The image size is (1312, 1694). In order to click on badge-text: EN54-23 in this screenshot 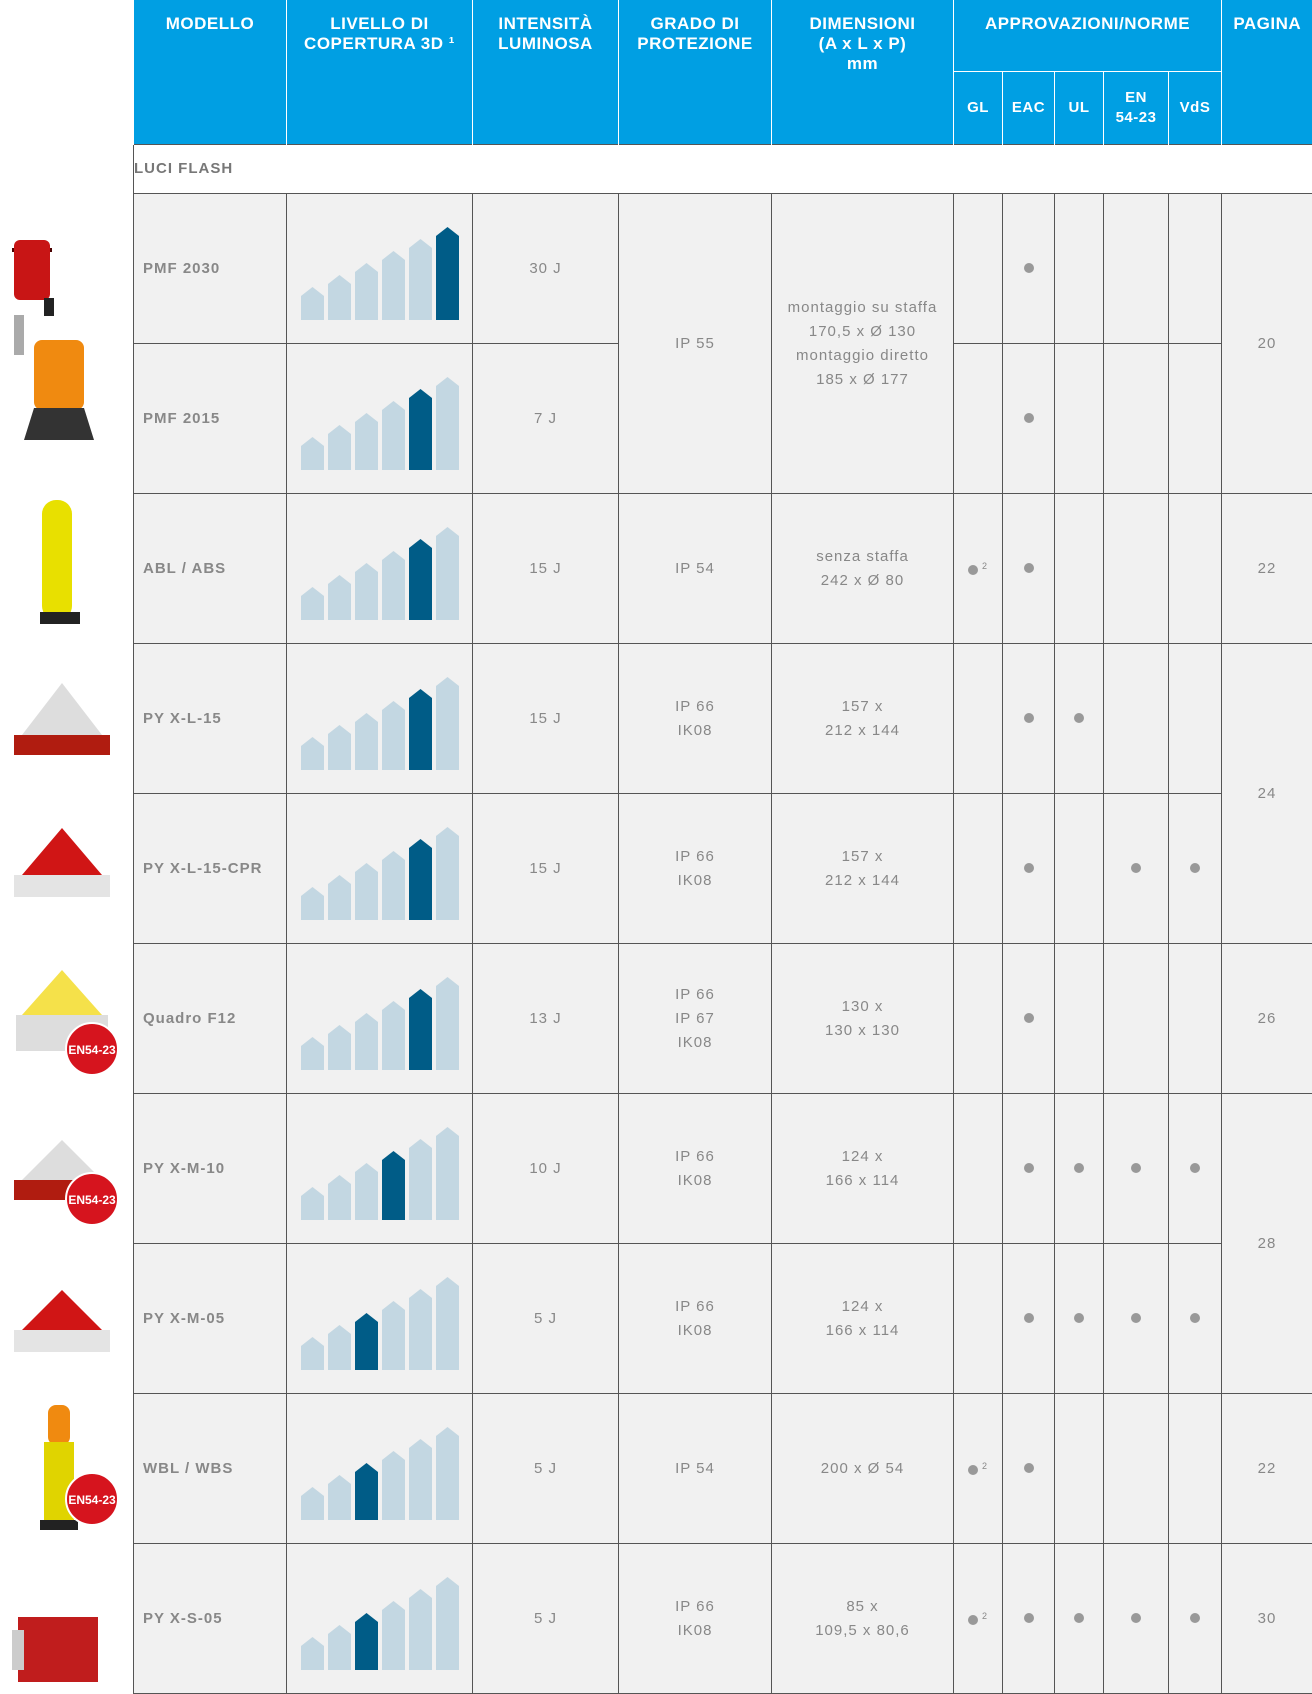, I will do `click(92, 1200)`.